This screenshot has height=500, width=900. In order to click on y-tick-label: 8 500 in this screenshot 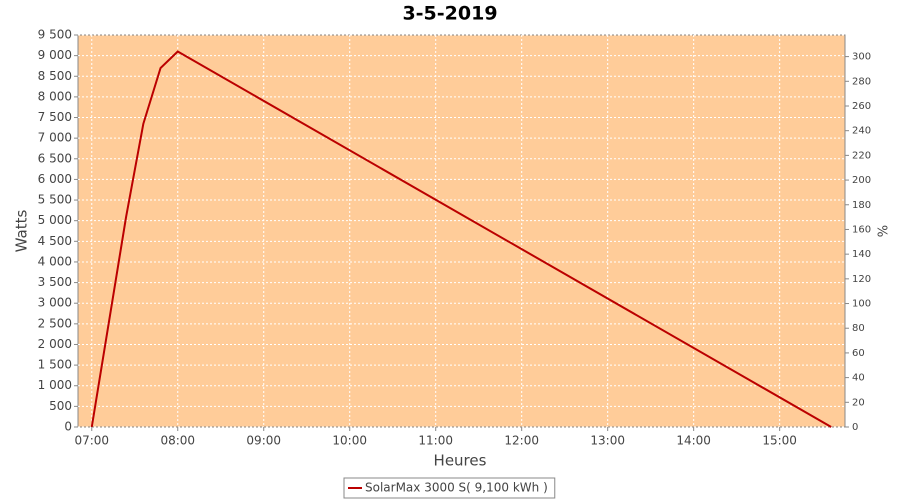, I will do `click(55, 76)`.